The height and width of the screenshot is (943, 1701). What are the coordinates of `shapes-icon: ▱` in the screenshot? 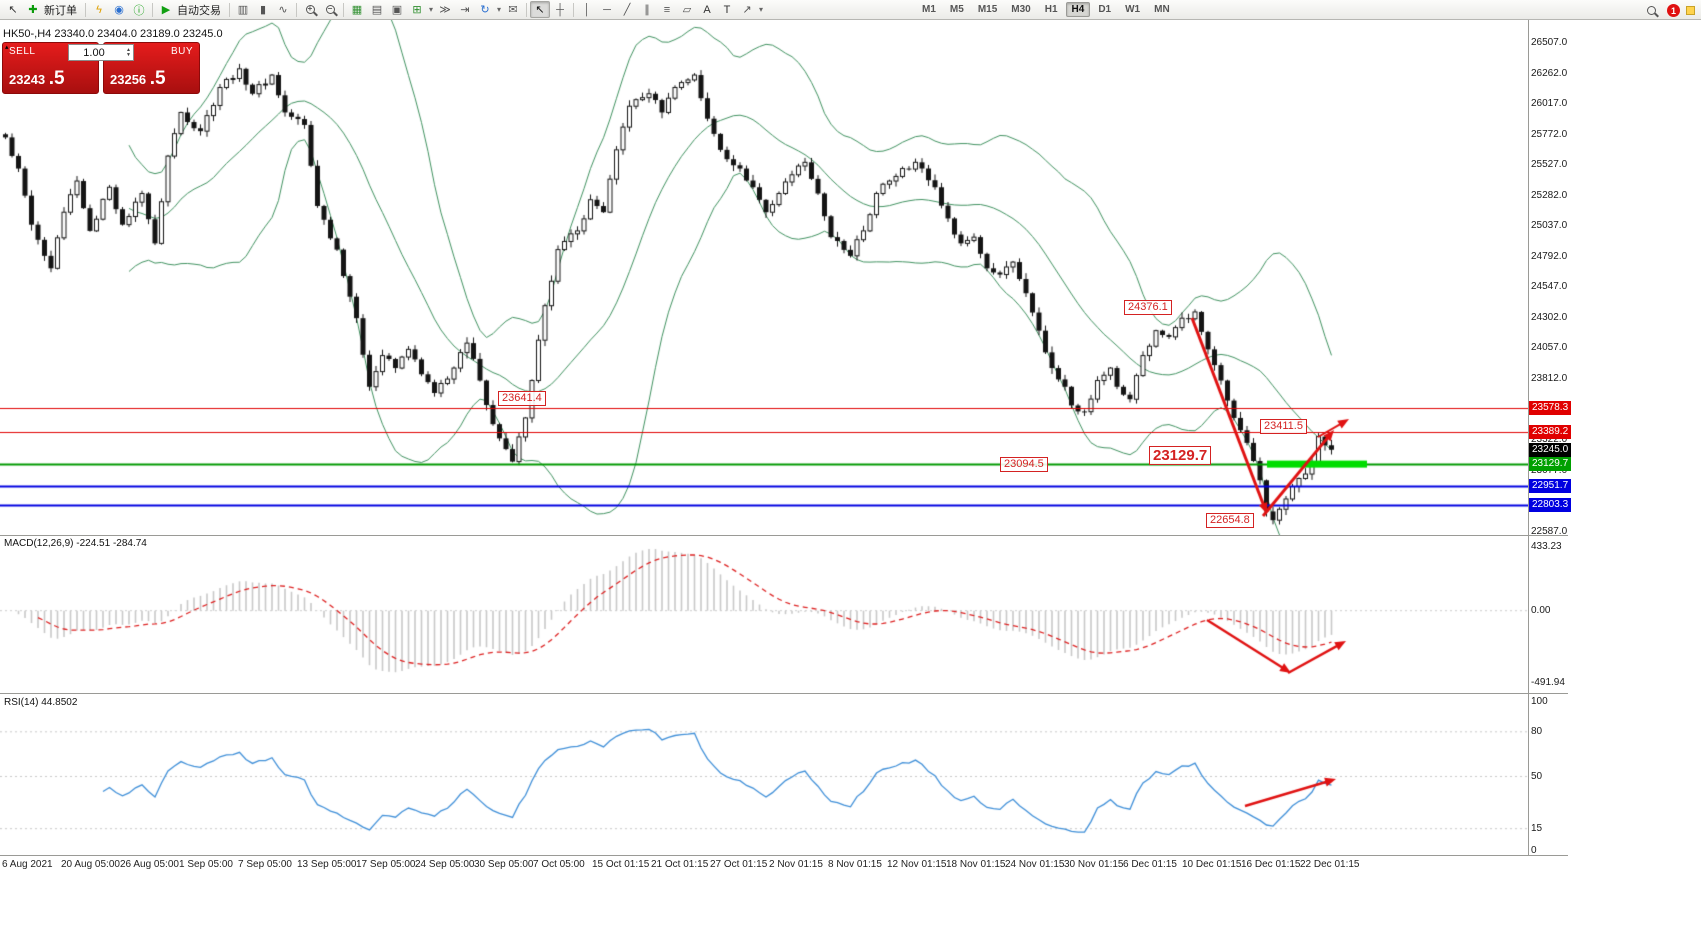 It's located at (687, 10).